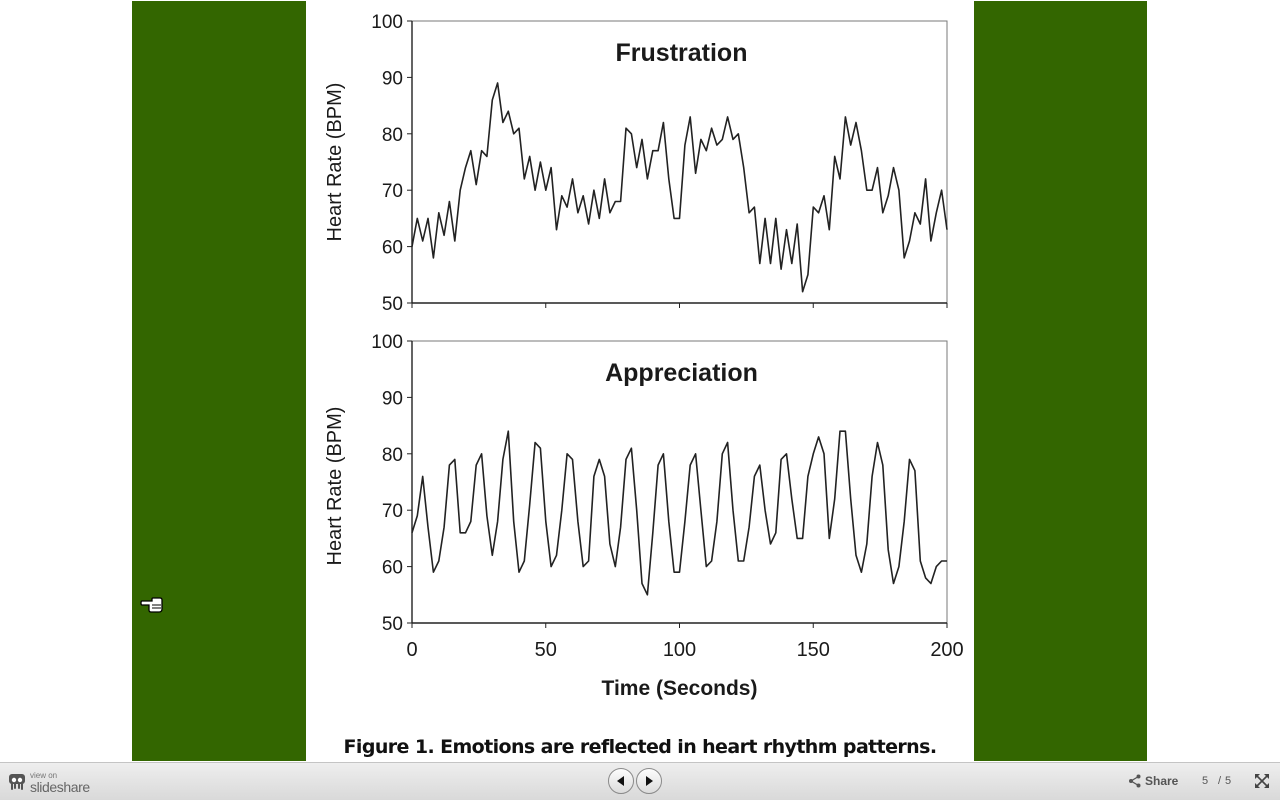 Image resolution: width=1280 pixels, height=800 pixels. I want to click on slide-left-panel, so click(219, 381).